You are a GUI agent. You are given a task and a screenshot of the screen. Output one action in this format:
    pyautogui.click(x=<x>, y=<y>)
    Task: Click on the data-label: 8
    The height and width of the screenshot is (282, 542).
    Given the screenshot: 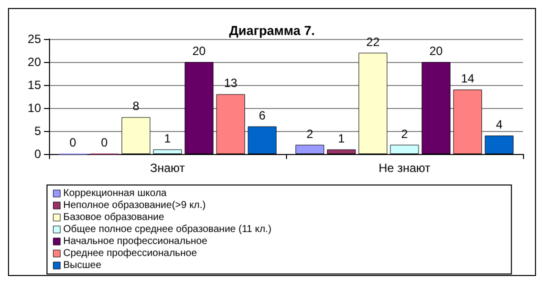 What is the action you would take?
    pyautogui.click(x=136, y=106)
    